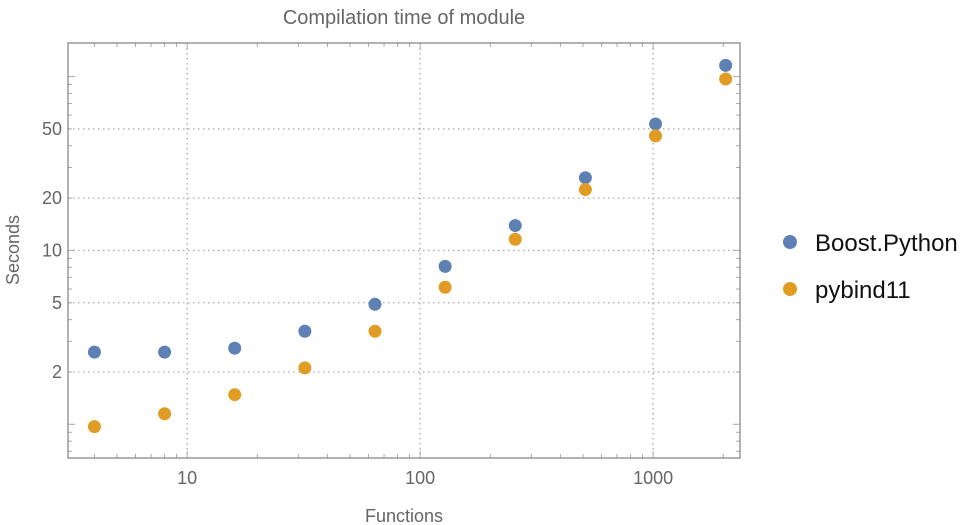  What do you see at coordinates (404, 18) in the screenshot?
I see `chart-title: Compilation time of module` at bounding box center [404, 18].